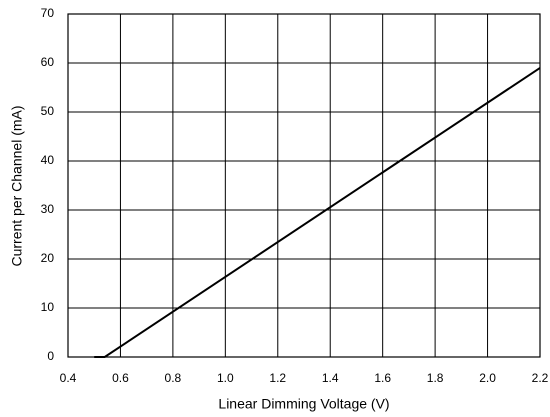  What do you see at coordinates (277, 378) in the screenshot?
I see `x-tick-label: 1.2` at bounding box center [277, 378].